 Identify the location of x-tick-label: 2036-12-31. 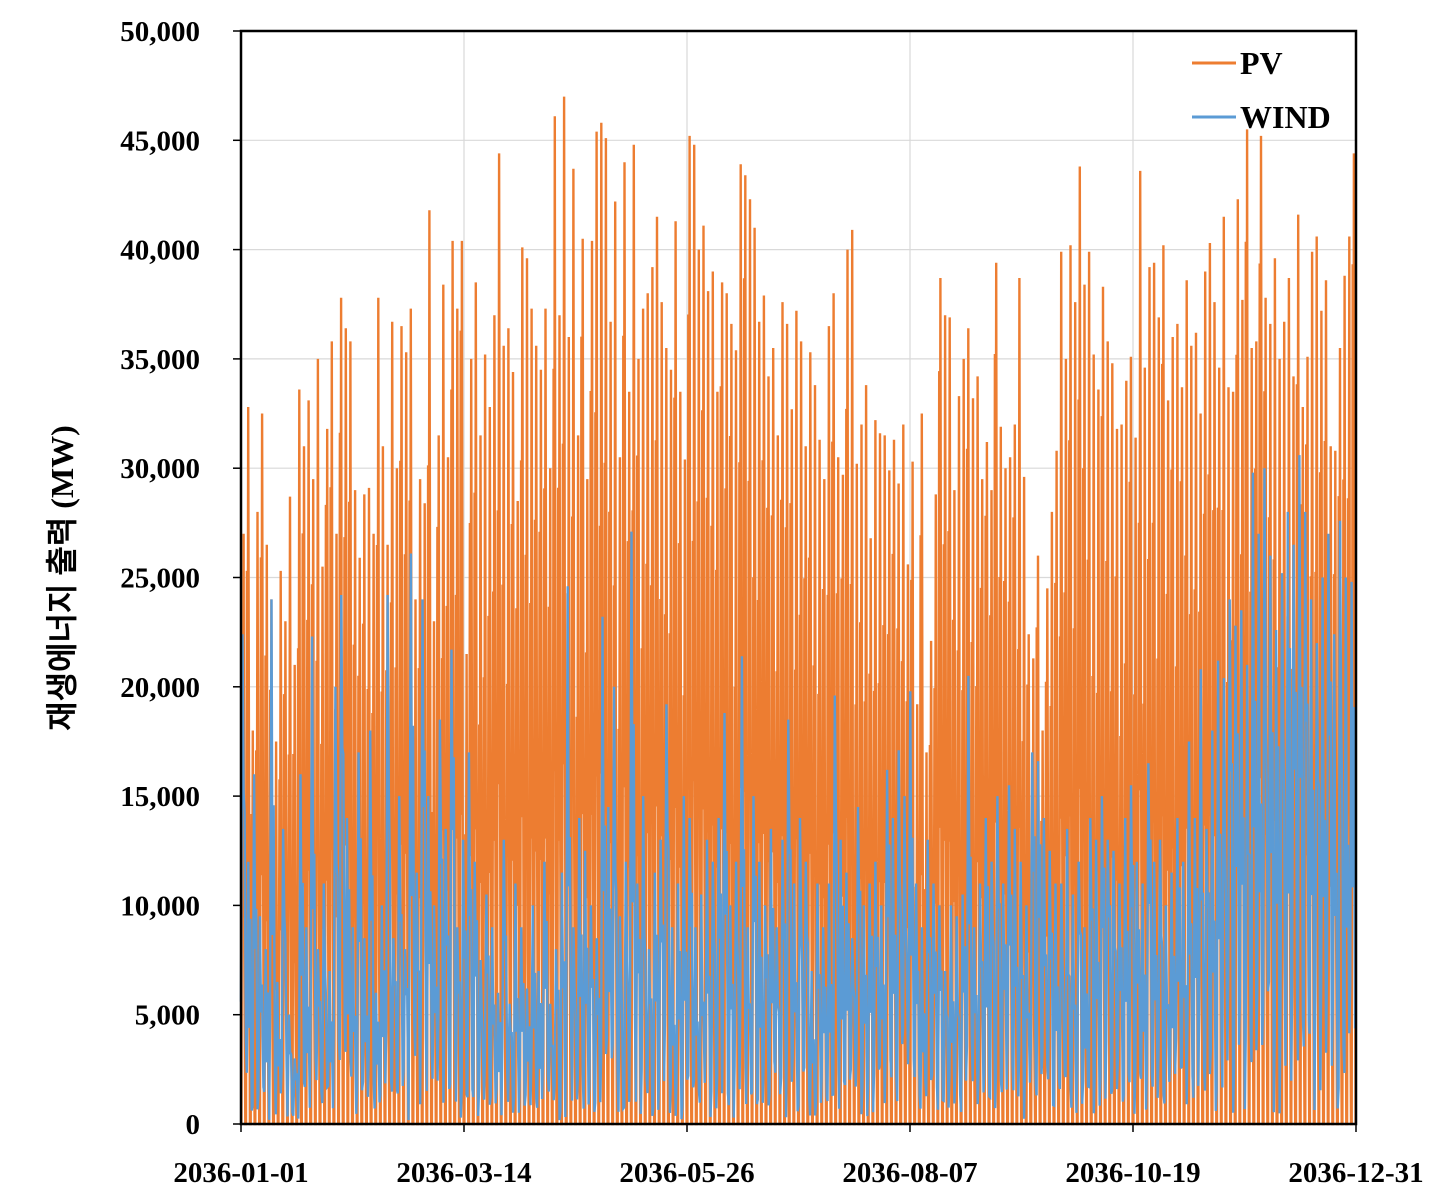
(1355, 1173).